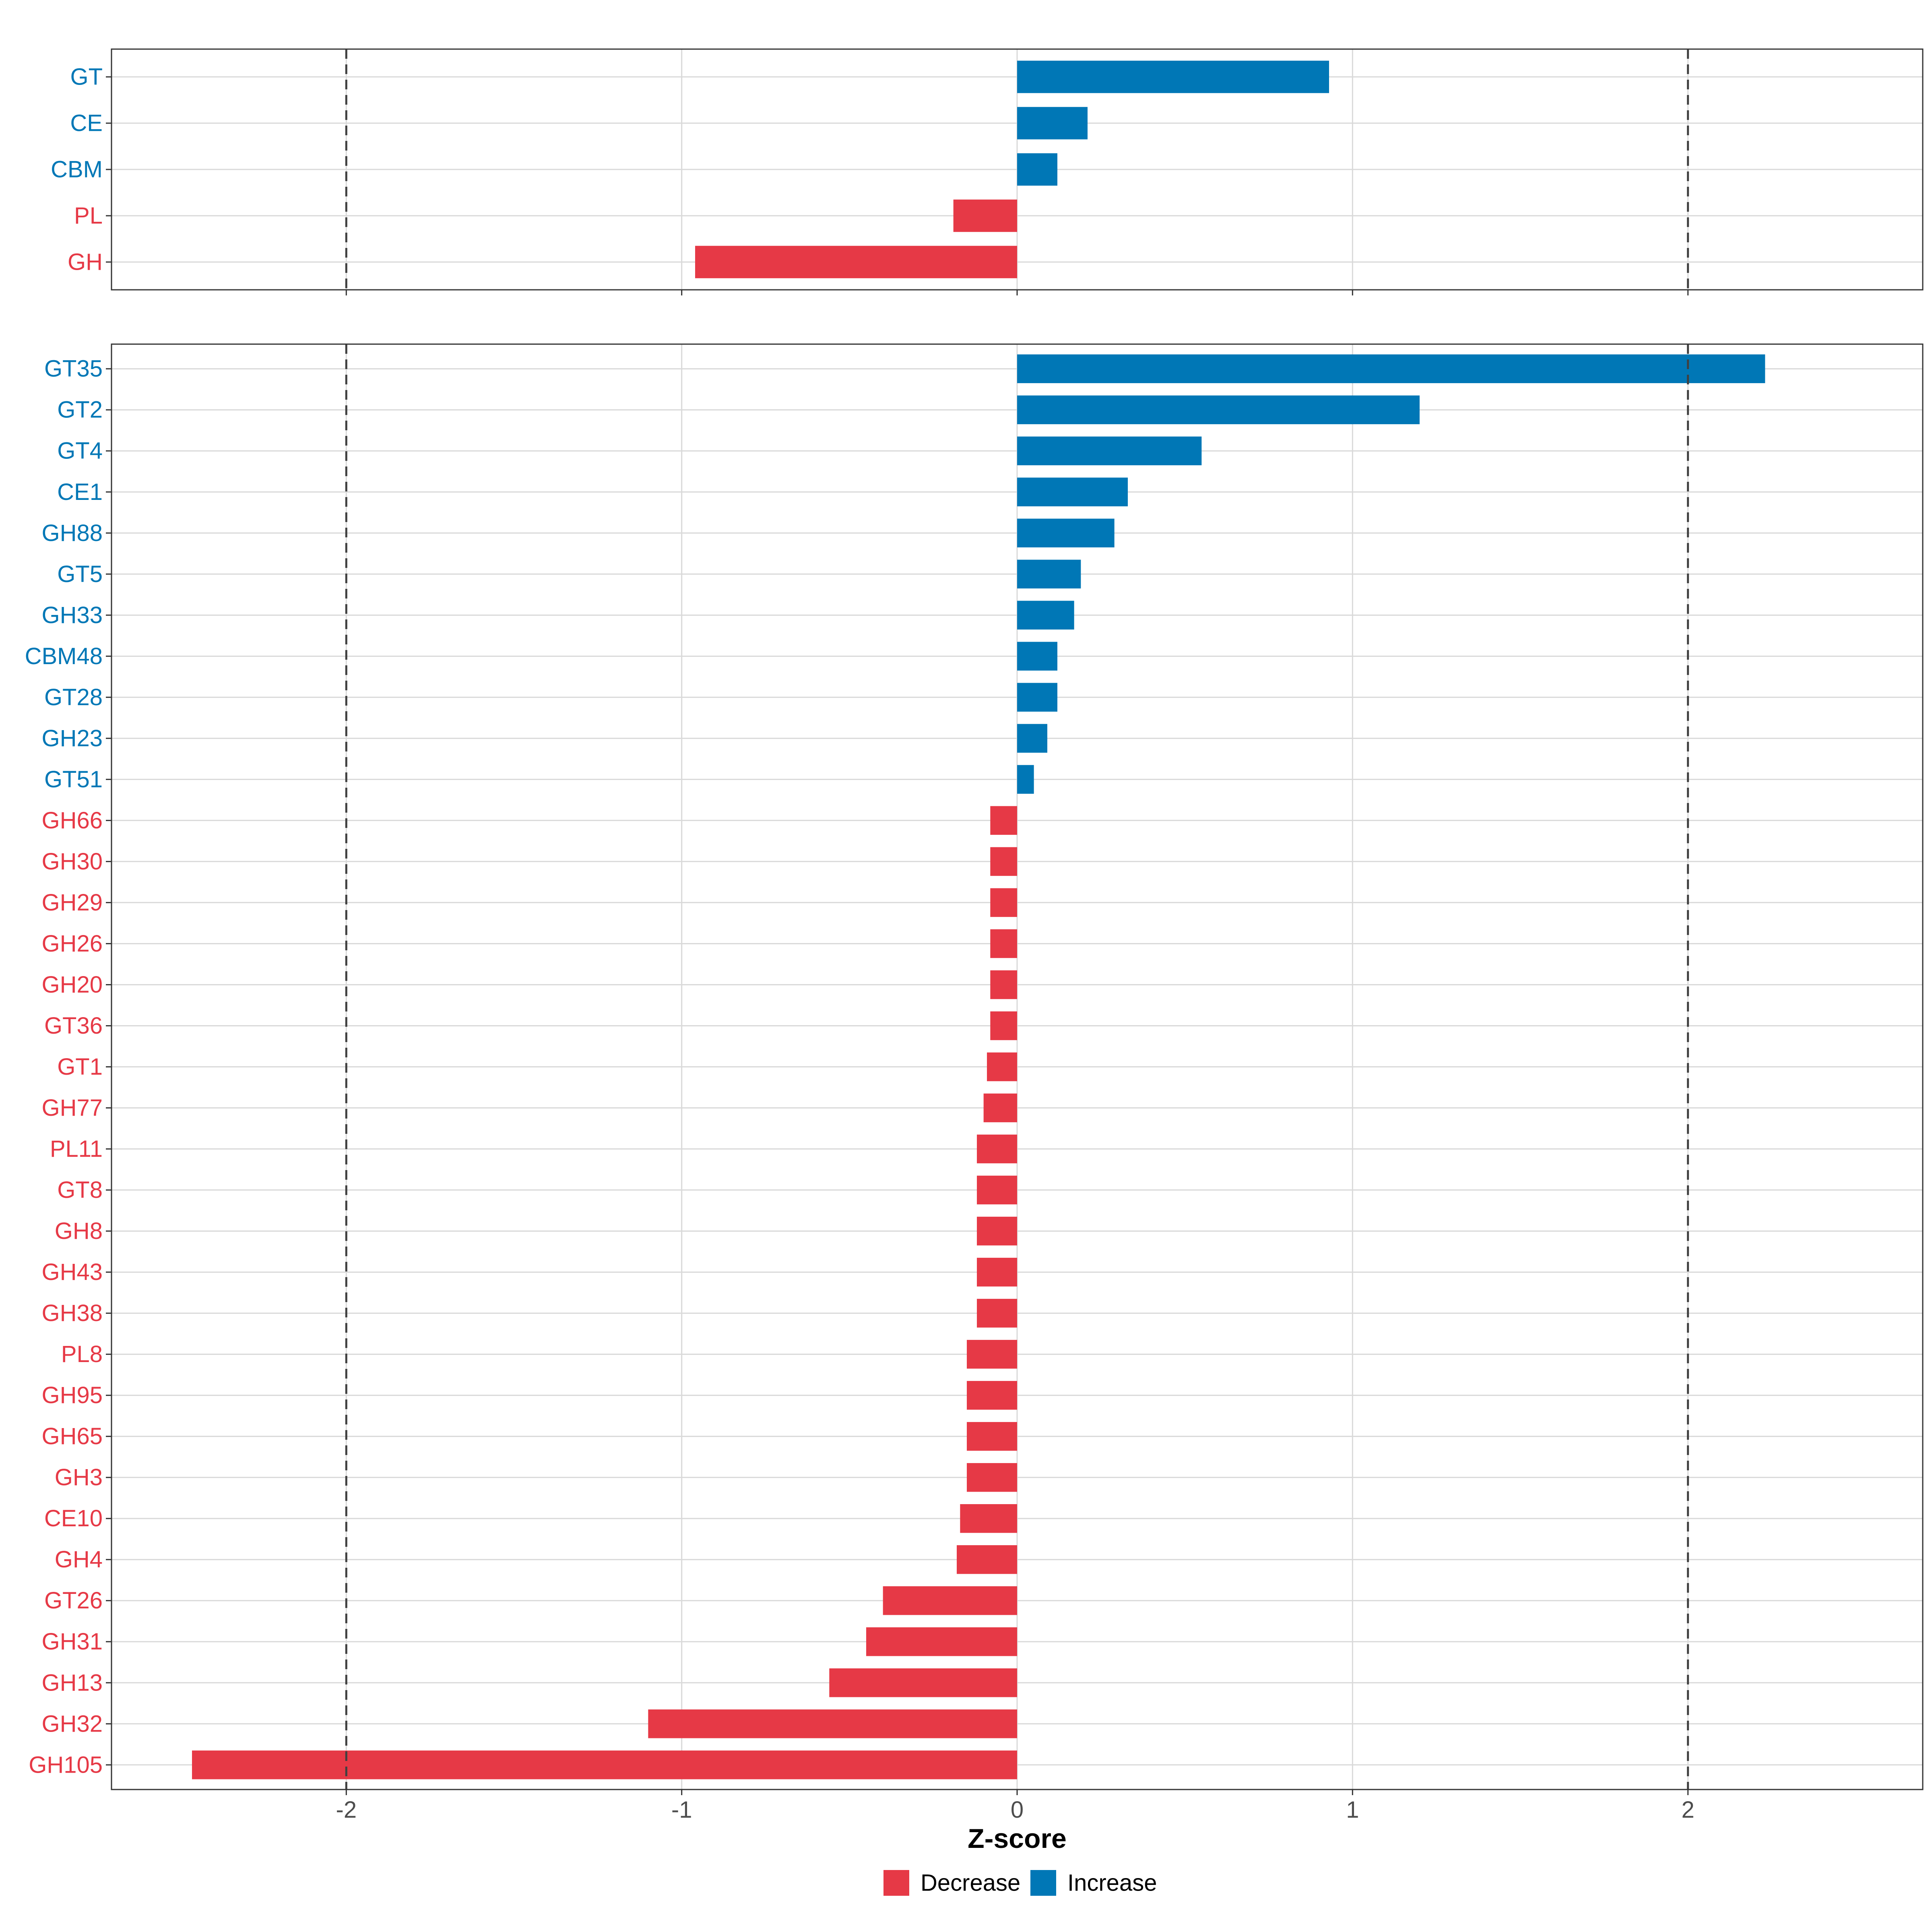 This screenshot has width=1932, height=1932. I want to click on y-tick-label: GH95, so click(72, 1395).